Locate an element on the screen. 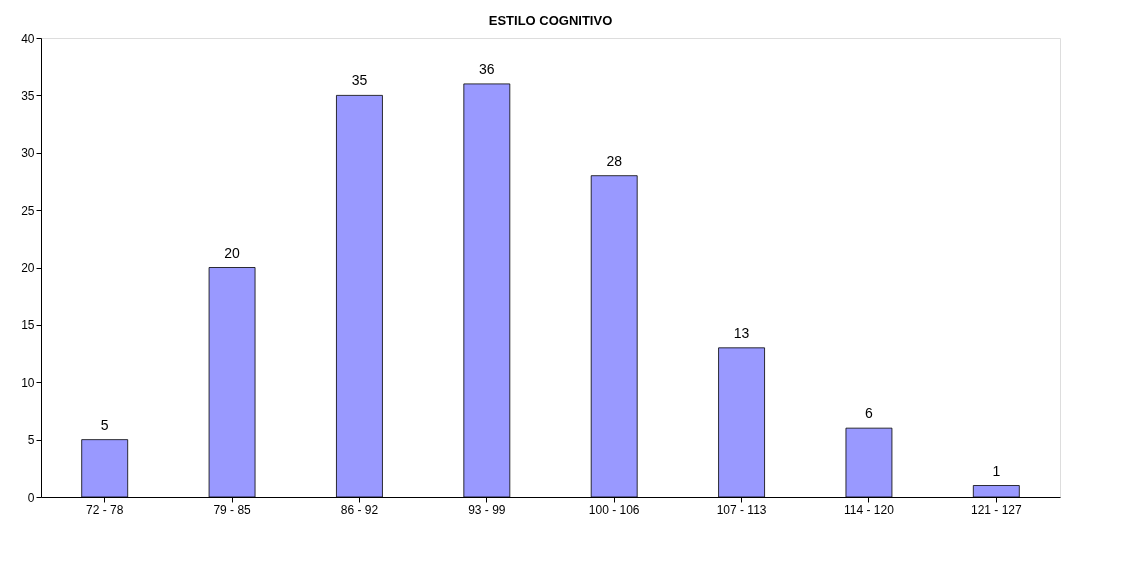 The height and width of the screenshot is (571, 1129). x-tick-label: 86 - 92 is located at coordinates (359, 509).